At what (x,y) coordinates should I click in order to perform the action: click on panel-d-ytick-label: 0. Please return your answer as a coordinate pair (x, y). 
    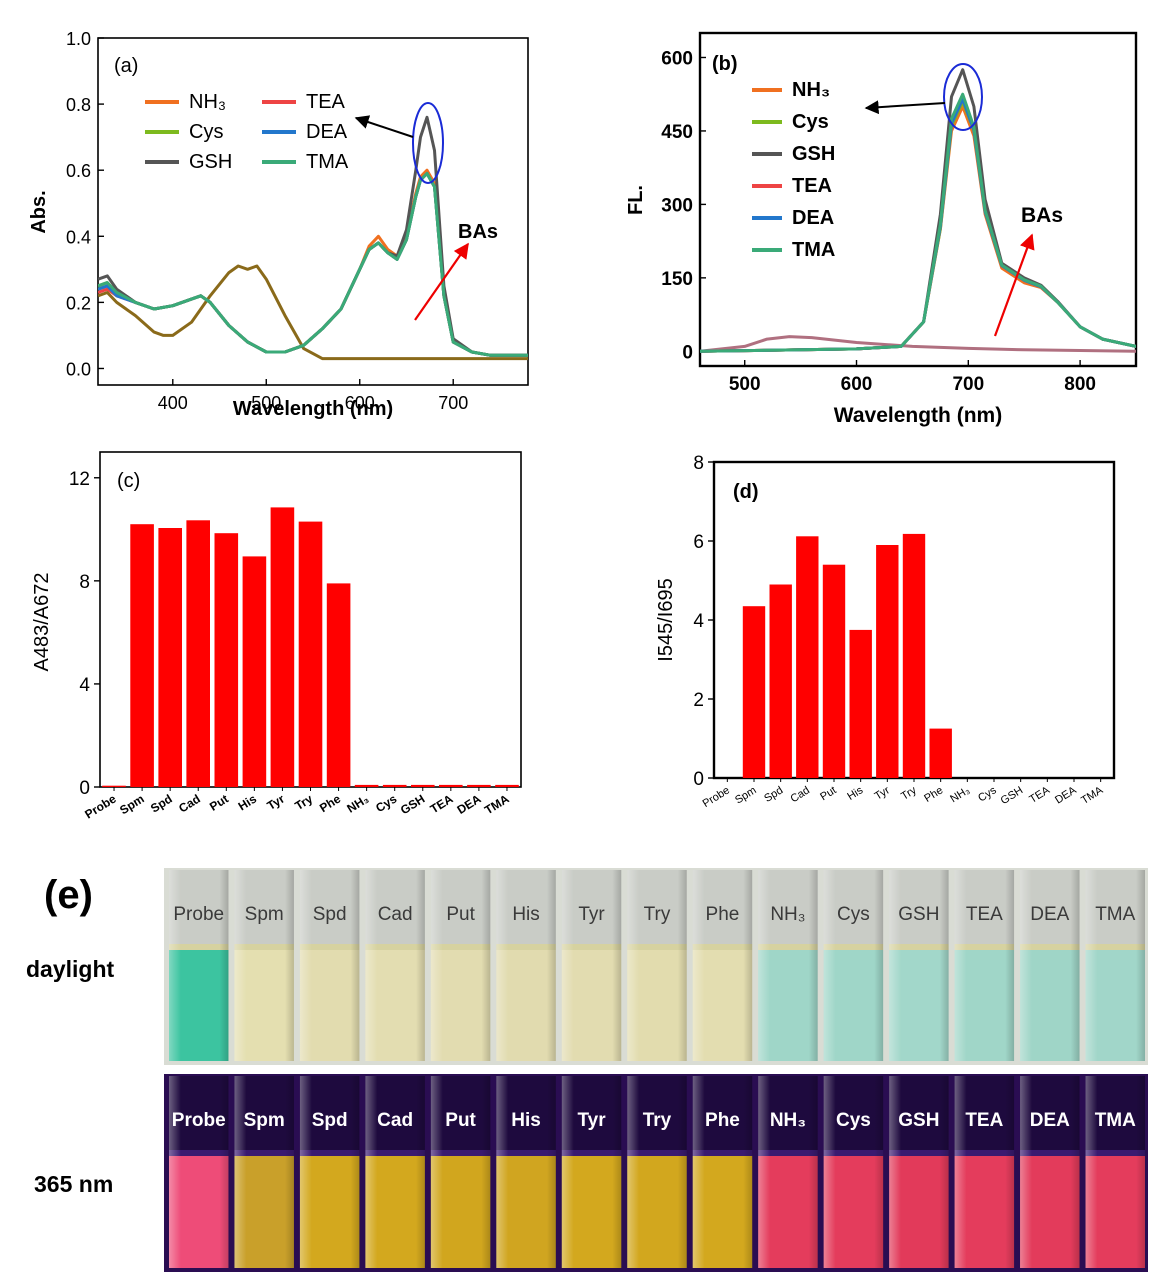
    Looking at the image, I should click on (698, 779).